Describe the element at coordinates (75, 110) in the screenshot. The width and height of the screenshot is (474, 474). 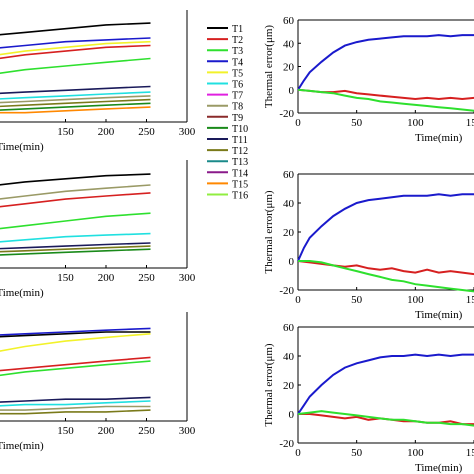
I see `series-line-T15` at that location.